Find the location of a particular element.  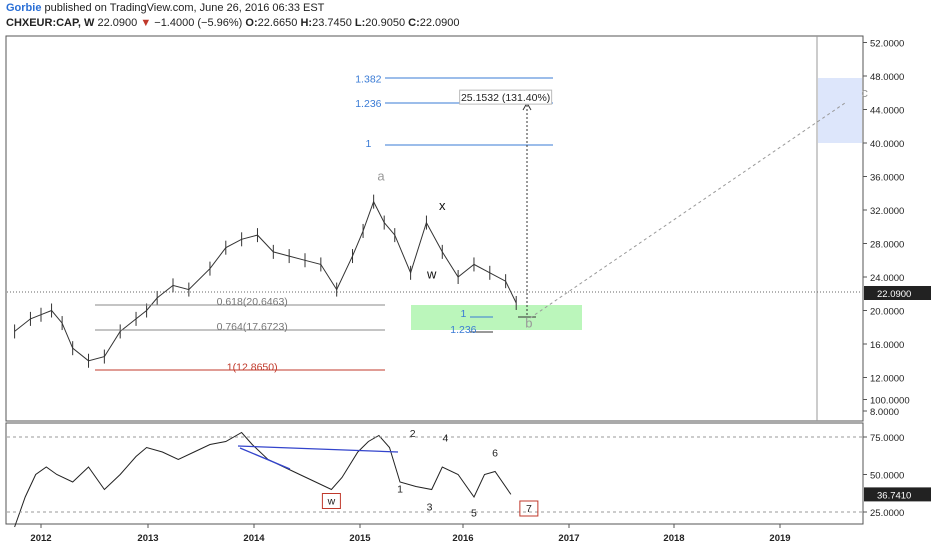

y-tick-label: 20.0000 is located at coordinates (887, 312).